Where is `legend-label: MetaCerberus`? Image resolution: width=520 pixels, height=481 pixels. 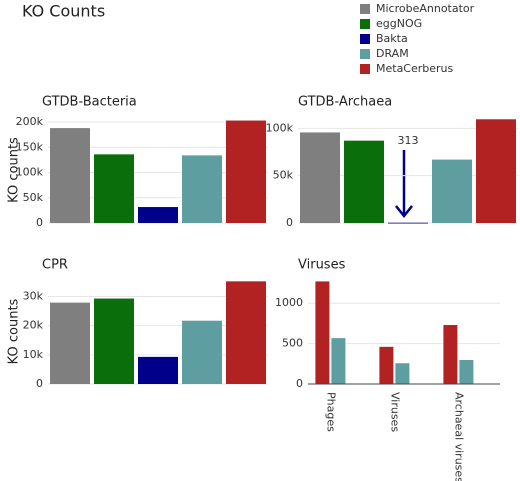 legend-label: MetaCerberus is located at coordinates (415, 68).